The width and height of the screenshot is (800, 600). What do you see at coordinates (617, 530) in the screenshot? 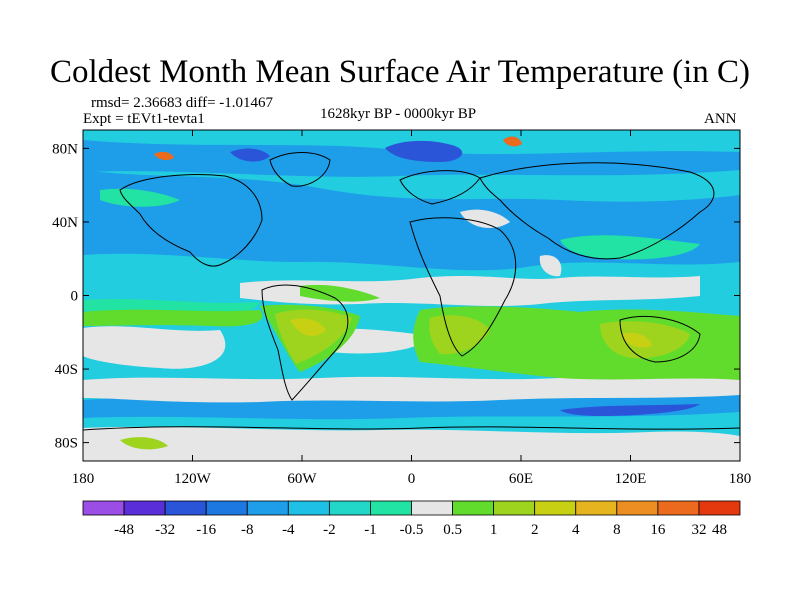
I see `colorbar-label: 8` at bounding box center [617, 530].